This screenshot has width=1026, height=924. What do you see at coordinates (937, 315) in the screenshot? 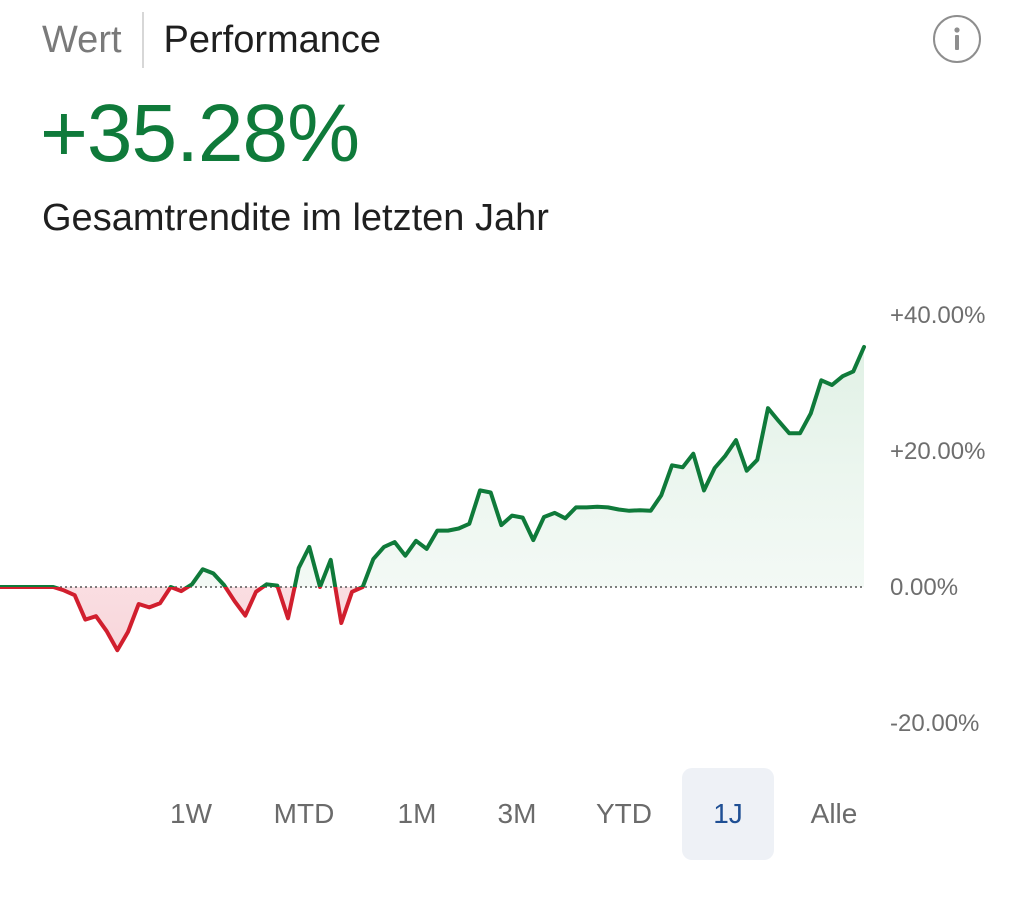
I see `y-tick-label: +40.00%` at bounding box center [937, 315].